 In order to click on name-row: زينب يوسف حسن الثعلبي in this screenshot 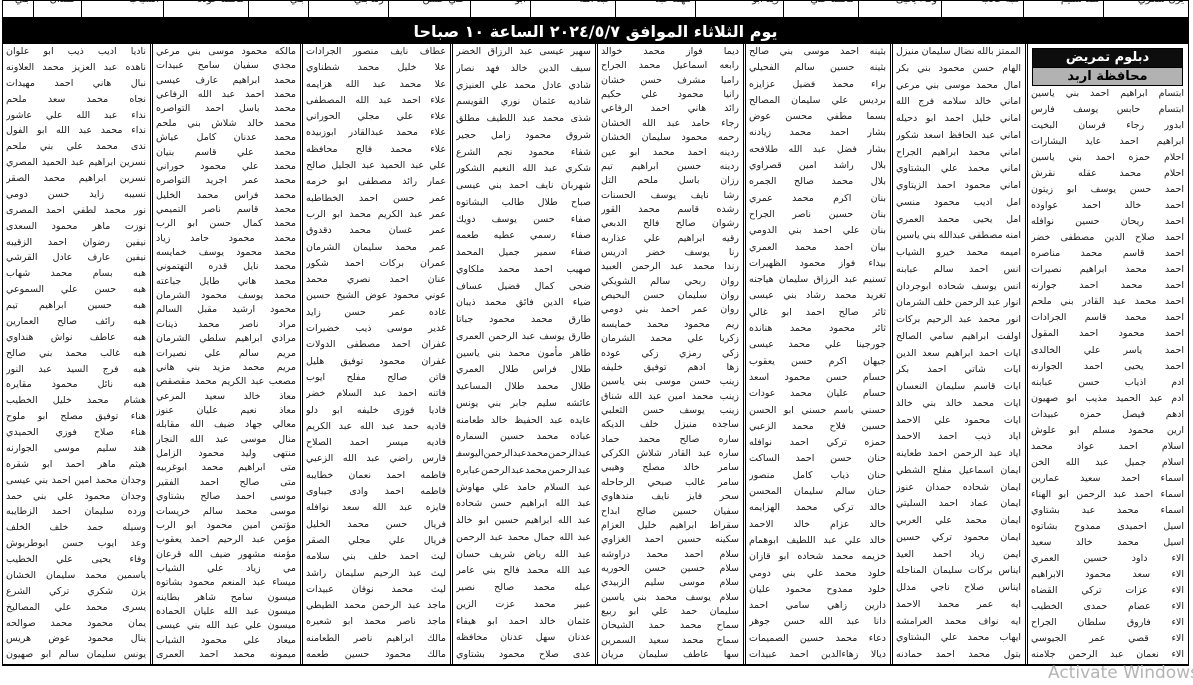, I will do `click(670, 410)`.